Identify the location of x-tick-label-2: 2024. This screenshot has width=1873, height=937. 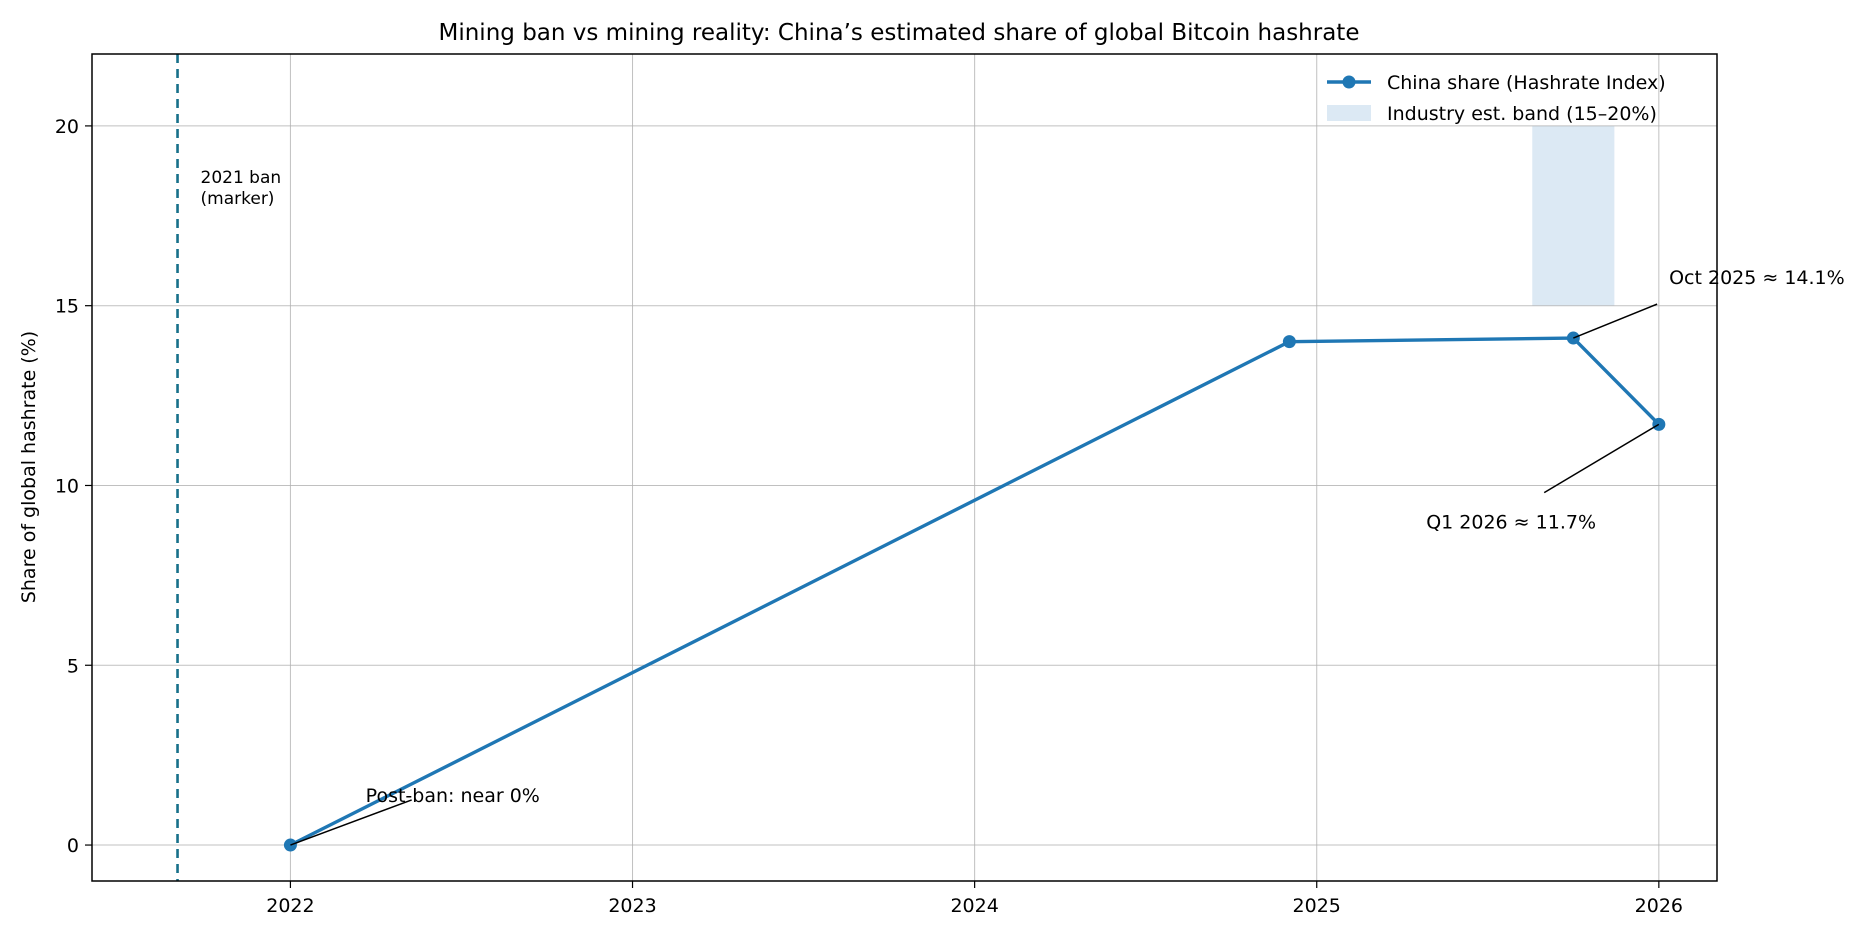
(974, 906).